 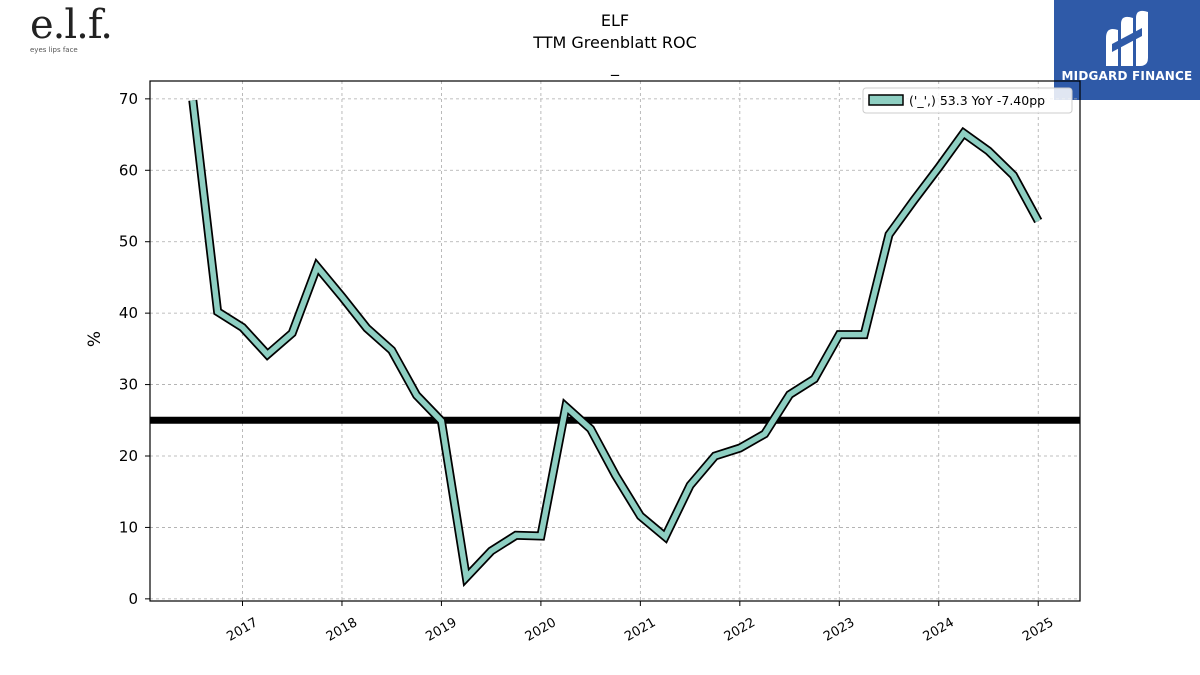 What do you see at coordinates (54, 50) in the screenshot?
I see `elf-logo-tagline: eyes lips face` at bounding box center [54, 50].